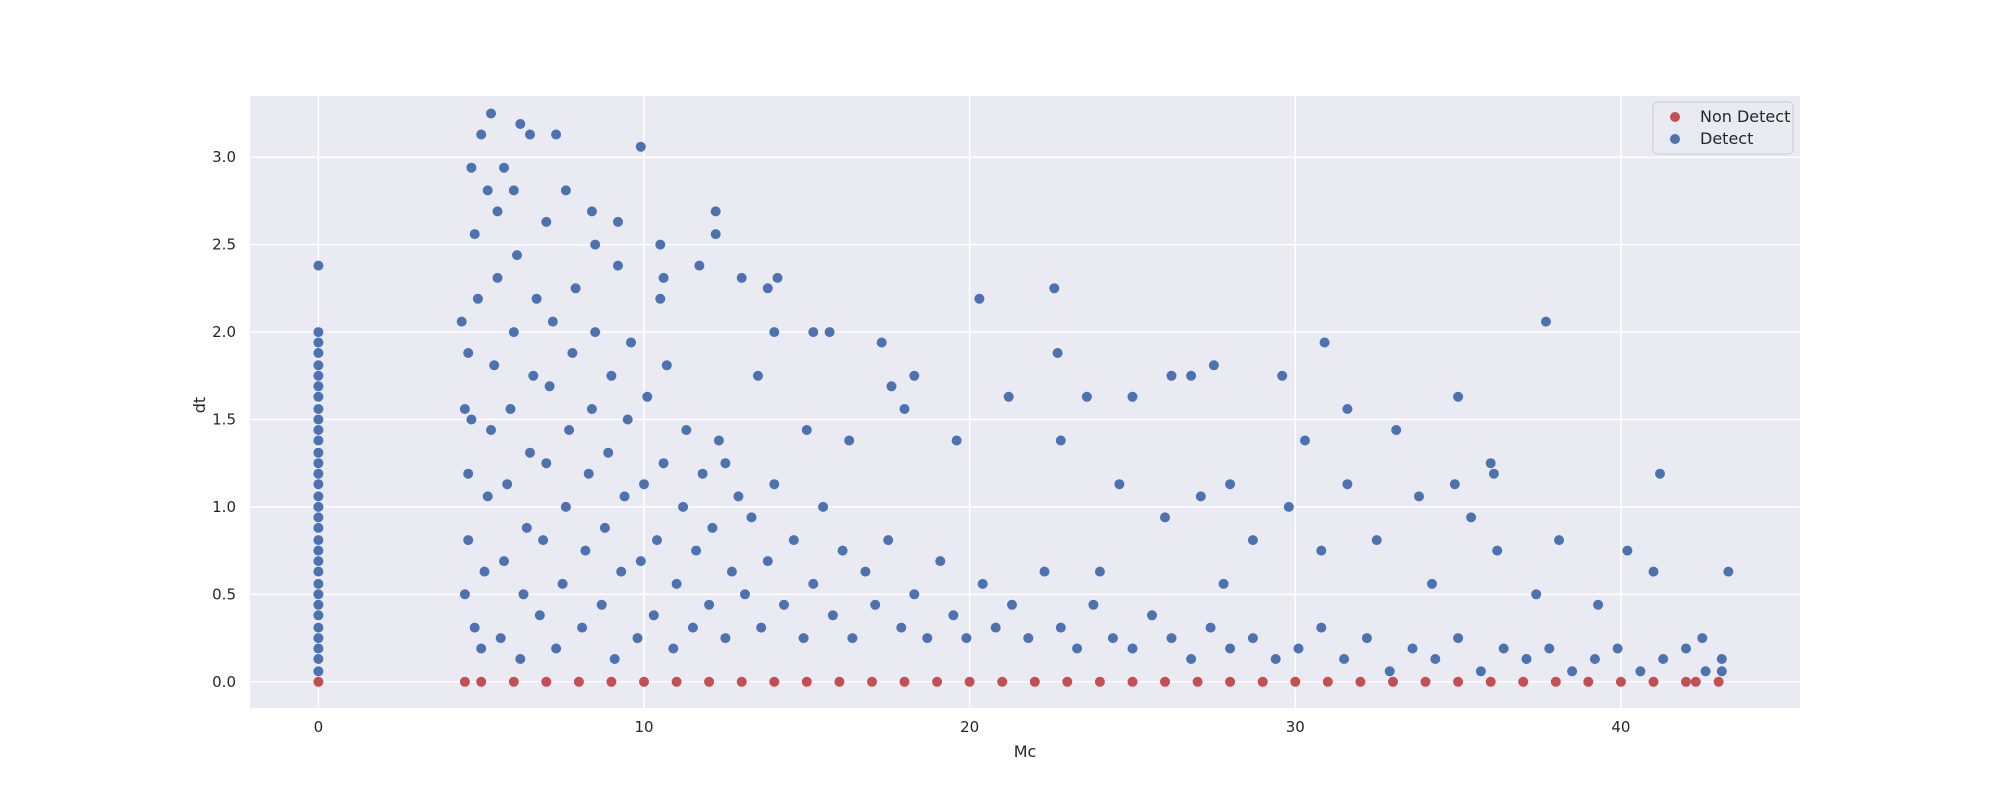 This screenshot has height=800, width=2000. I want to click on y-tick-labels: 0.0 0.5 1.0 1.5 2.0 2.5 3.0, so click(224, 419).